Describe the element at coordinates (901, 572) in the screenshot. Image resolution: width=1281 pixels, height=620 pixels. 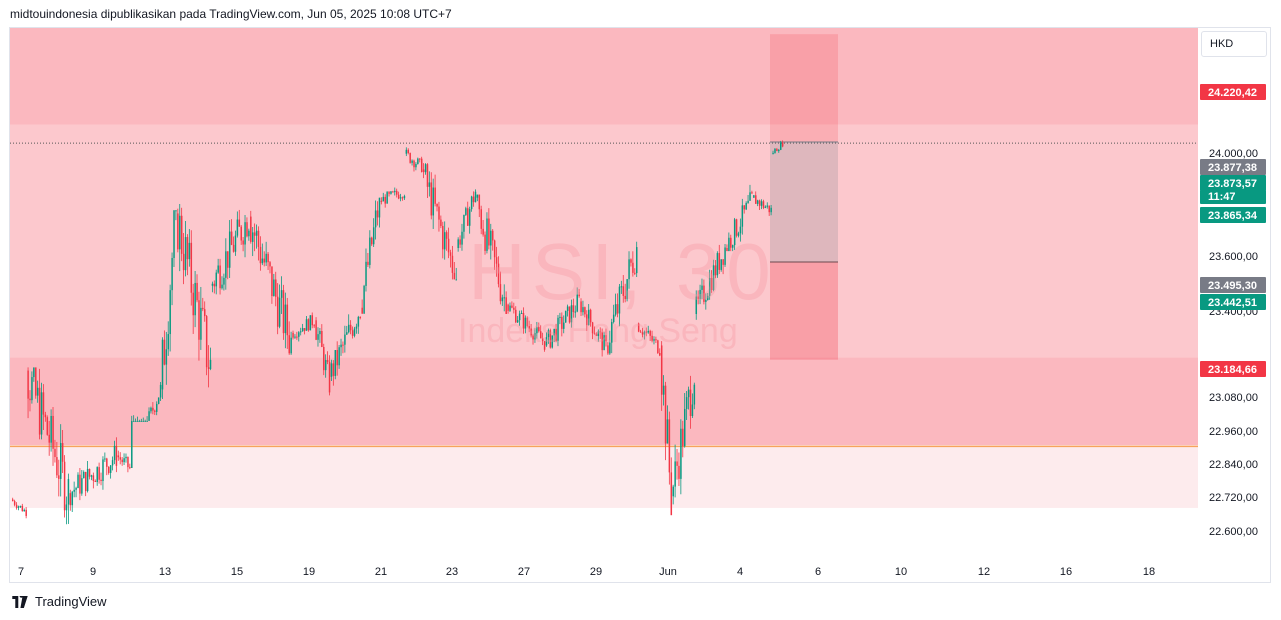
I see `x-tick-label: 10` at that location.